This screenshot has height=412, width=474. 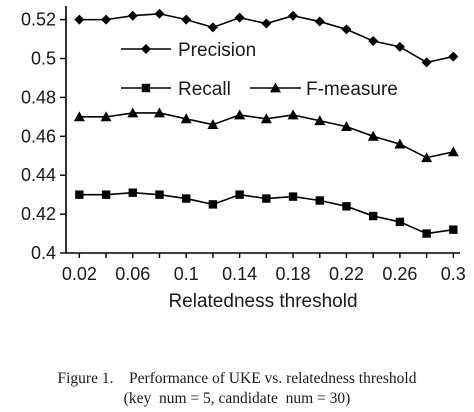 What do you see at coordinates (293, 274) in the screenshot?
I see `x-tick-label: 0.18` at bounding box center [293, 274].